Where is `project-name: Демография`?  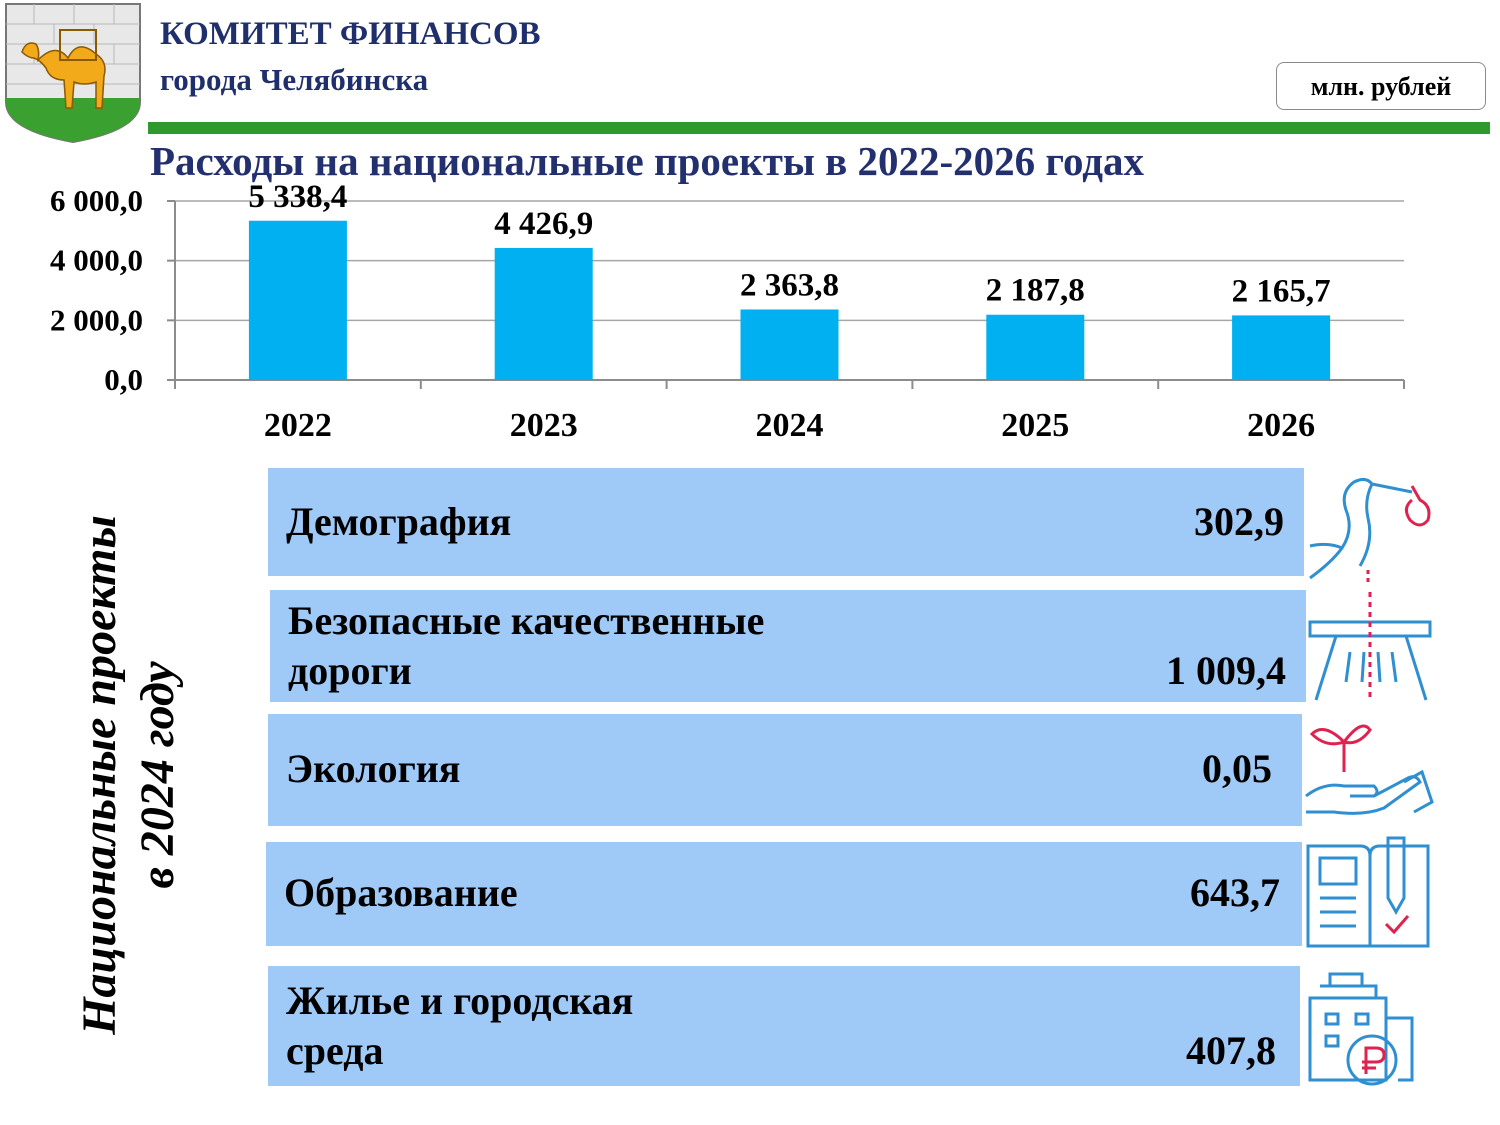 project-name: Демография is located at coordinates (399, 521).